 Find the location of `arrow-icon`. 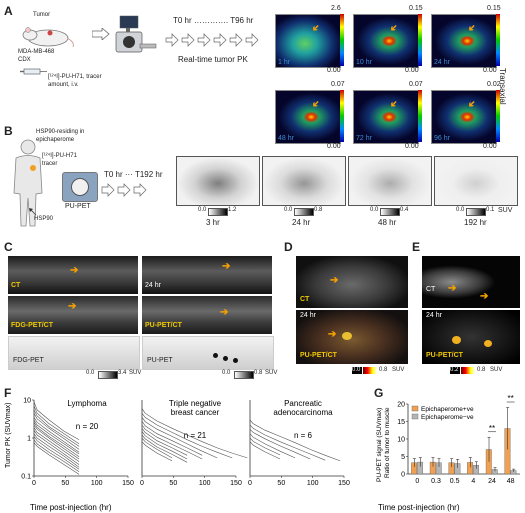

arrow-icon is located at coordinates (101, 34).